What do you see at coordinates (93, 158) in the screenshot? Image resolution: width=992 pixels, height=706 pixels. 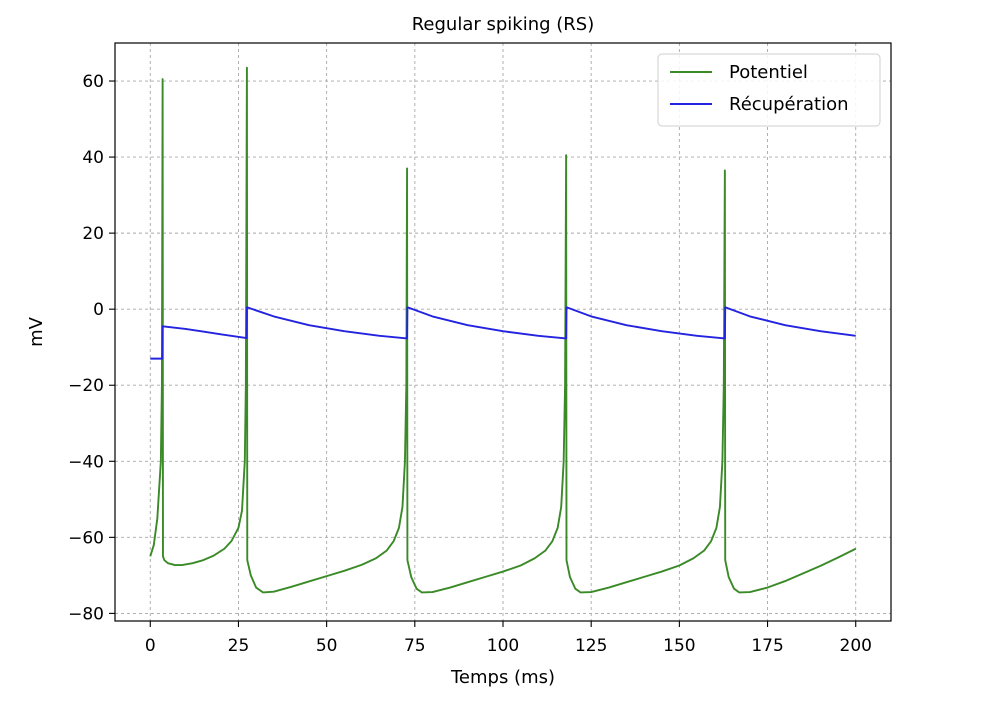 I see `y-tick-label: 40` at bounding box center [93, 158].